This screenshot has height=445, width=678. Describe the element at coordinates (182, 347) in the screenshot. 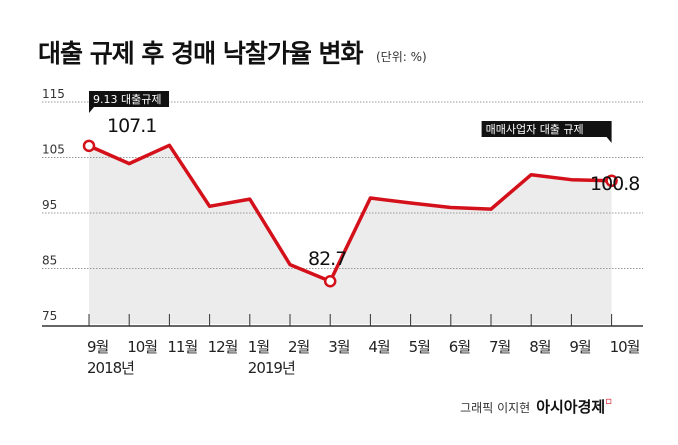

I see `x-tick-label: 11월` at that location.